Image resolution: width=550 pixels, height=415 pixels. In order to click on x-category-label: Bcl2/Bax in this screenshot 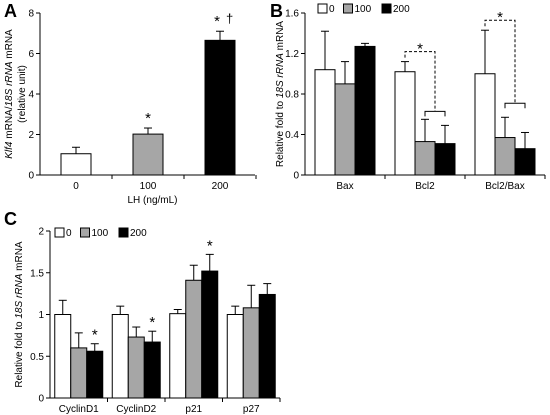, I will do `click(504, 186)`.